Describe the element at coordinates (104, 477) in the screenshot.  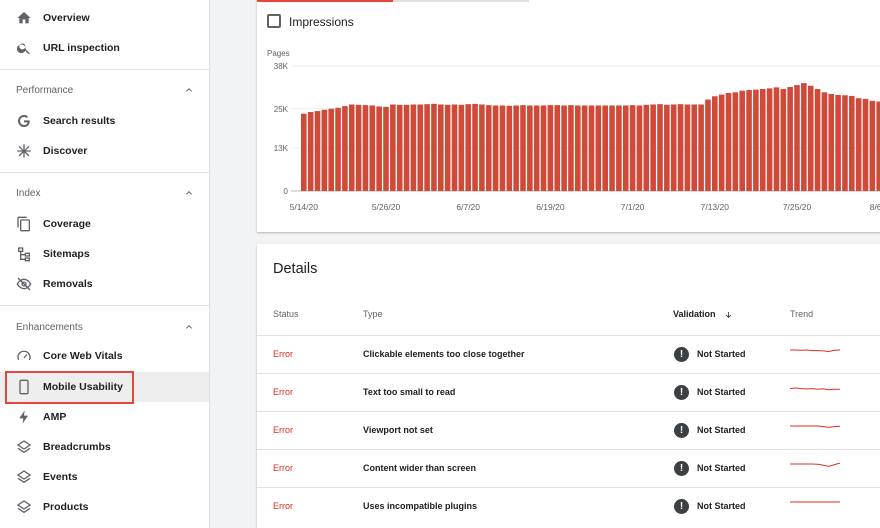
I see `sidebar-item-events: Events` at that location.